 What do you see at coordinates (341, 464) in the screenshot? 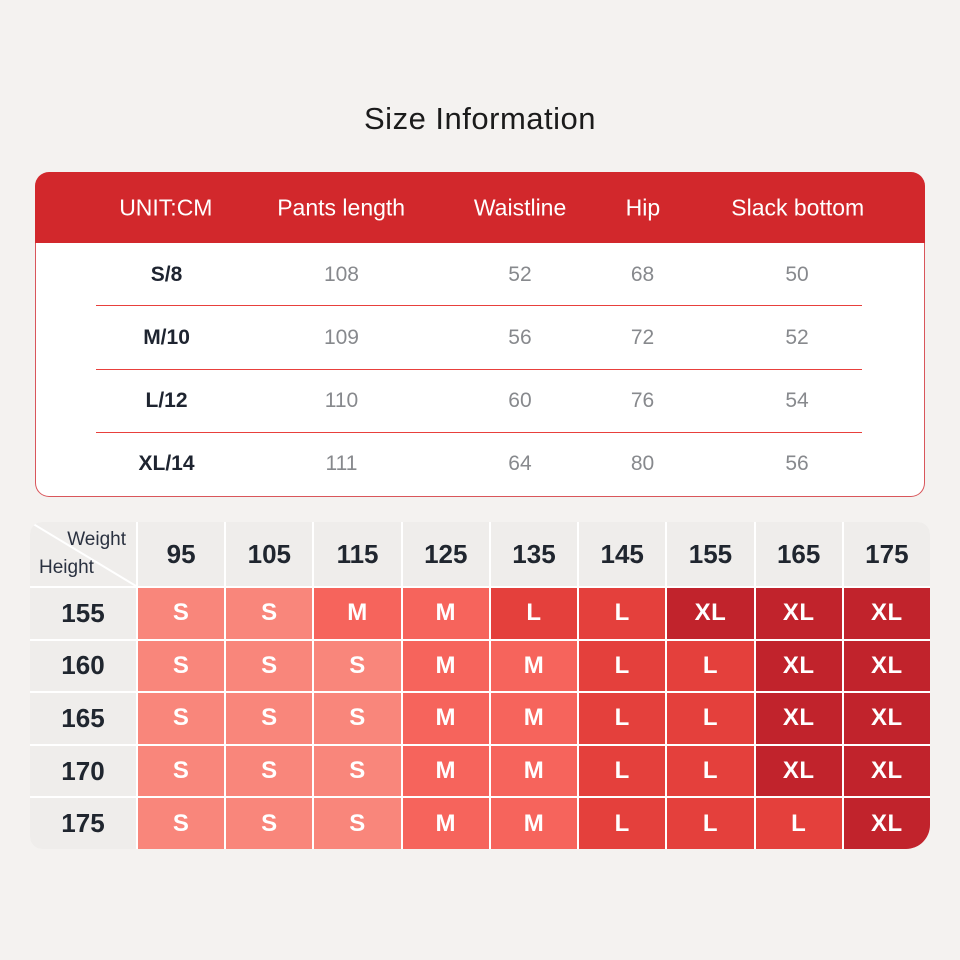
I see `pants-length-value: 111` at bounding box center [341, 464].